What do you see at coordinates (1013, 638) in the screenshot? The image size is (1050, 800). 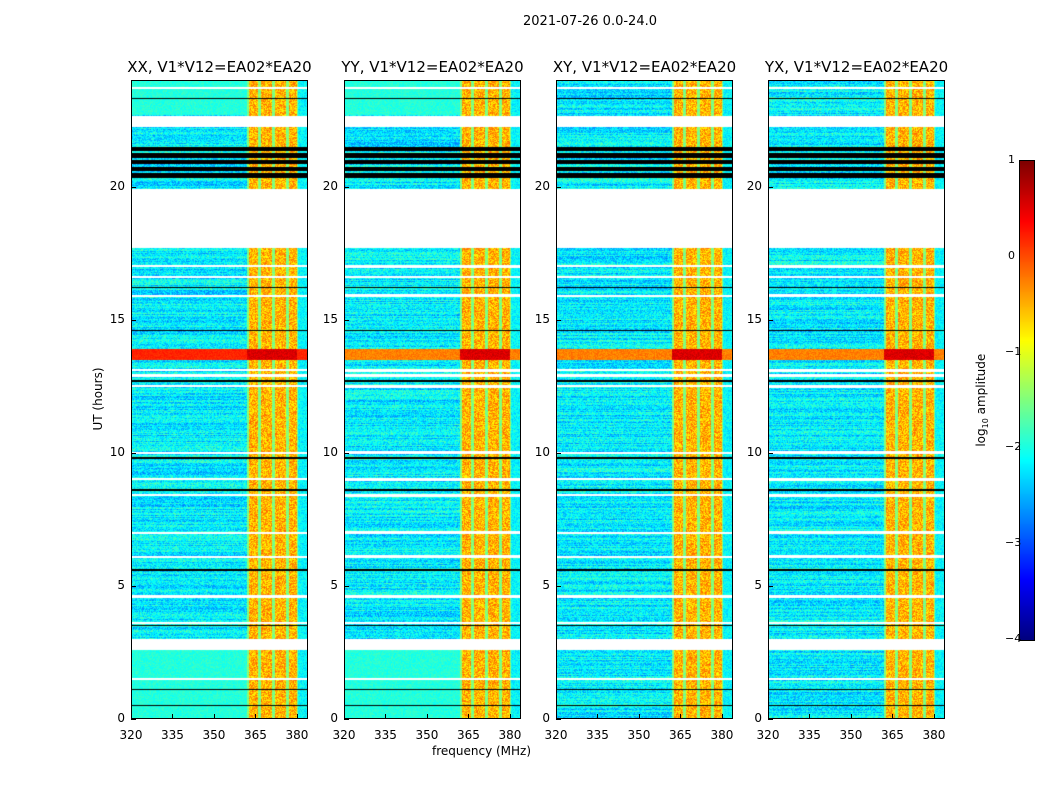 I see `colorbar-tick-label: −4` at bounding box center [1013, 638].